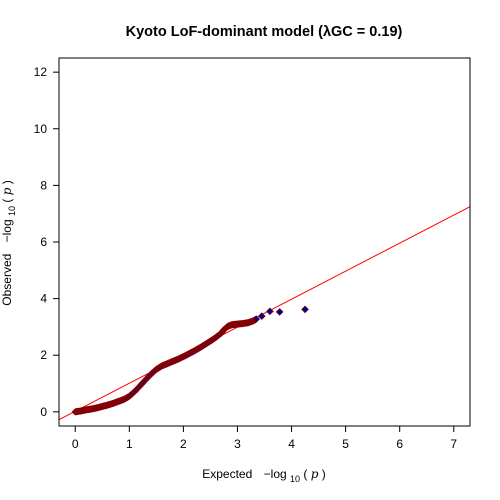  What do you see at coordinates (453, 444) in the screenshot?
I see `x-tick-label: 7` at bounding box center [453, 444].